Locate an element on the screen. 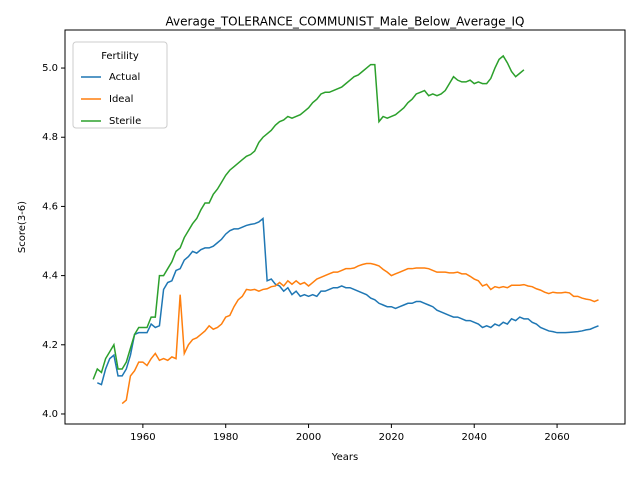  y-tick-label: 4.0 is located at coordinates (50, 414).